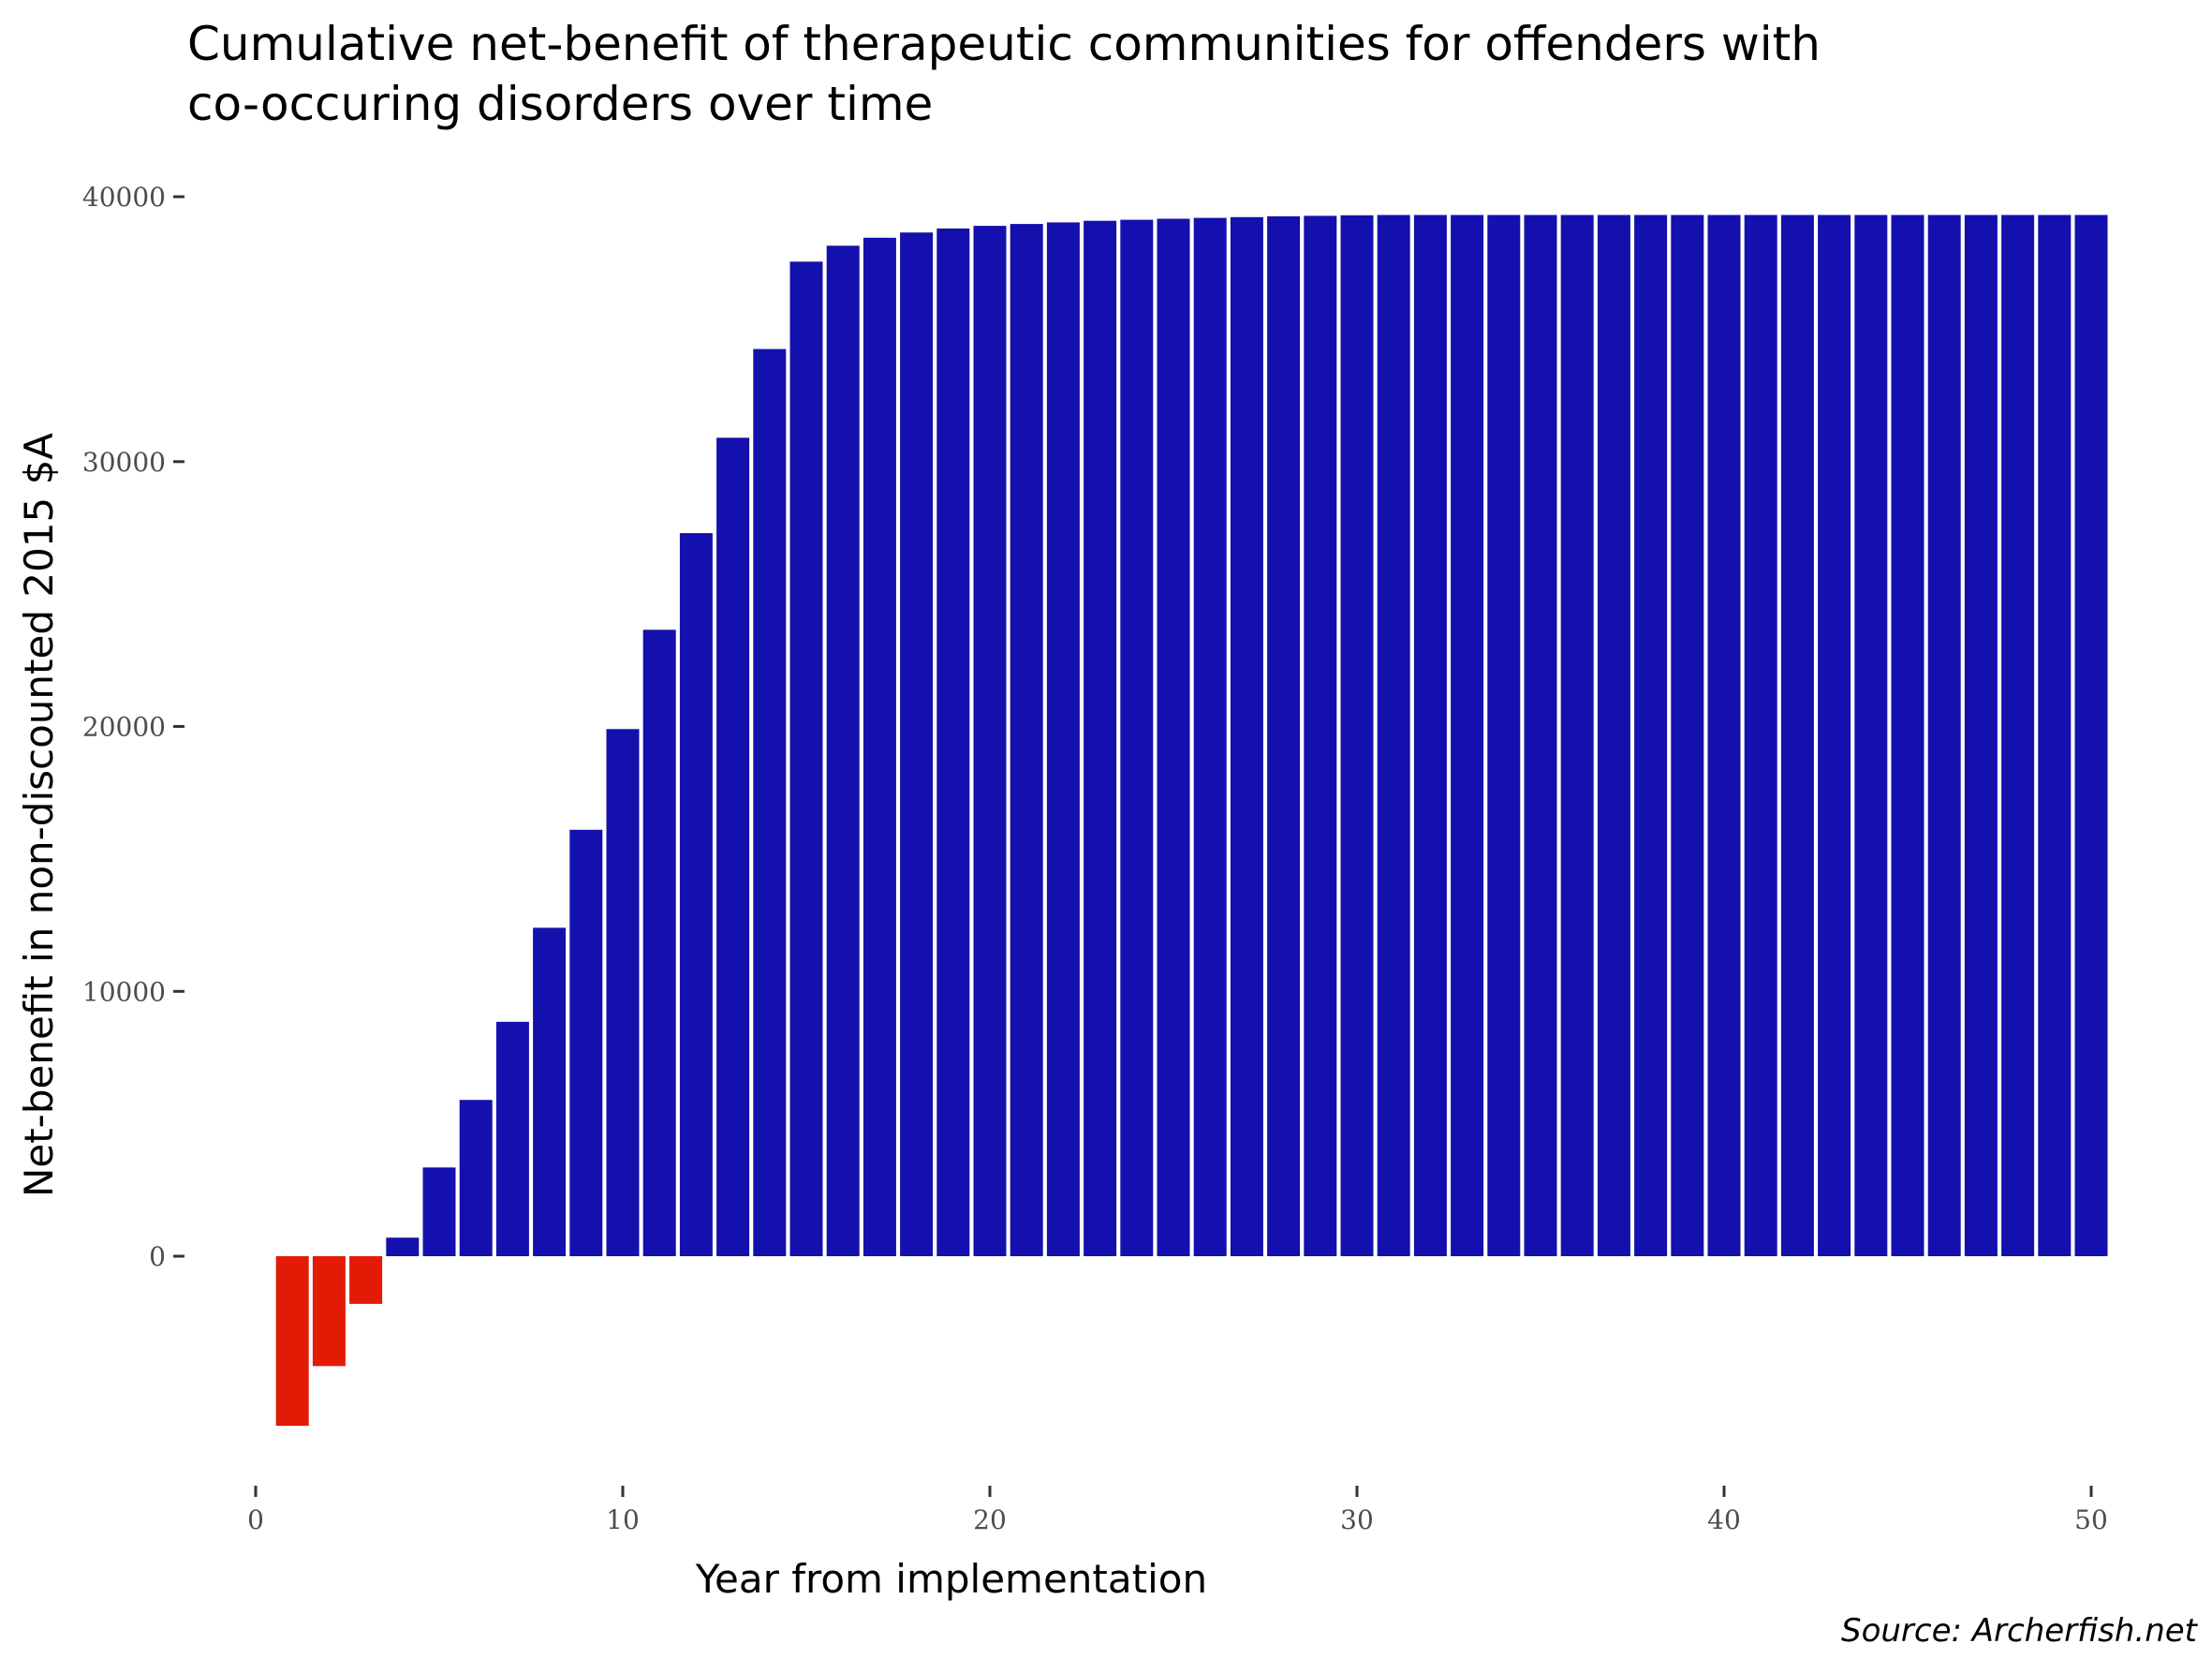  What do you see at coordinates (256, 1520) in the screenshot?
I see `x-tick-label: 0` at bounding box center [256, 1520].